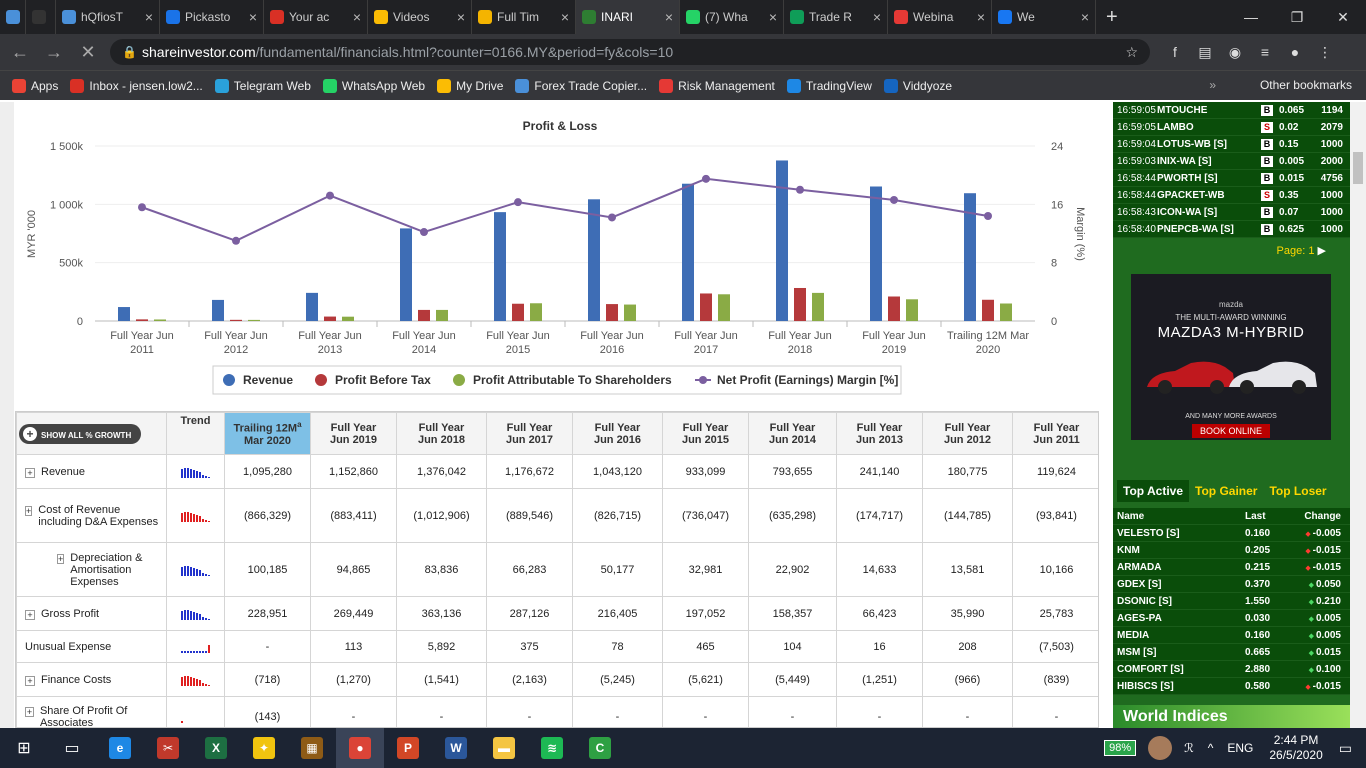  Describe the element at coordinates (1235, 51) in the screenshot. I see `camera-ext-icon: ◉` at that location.